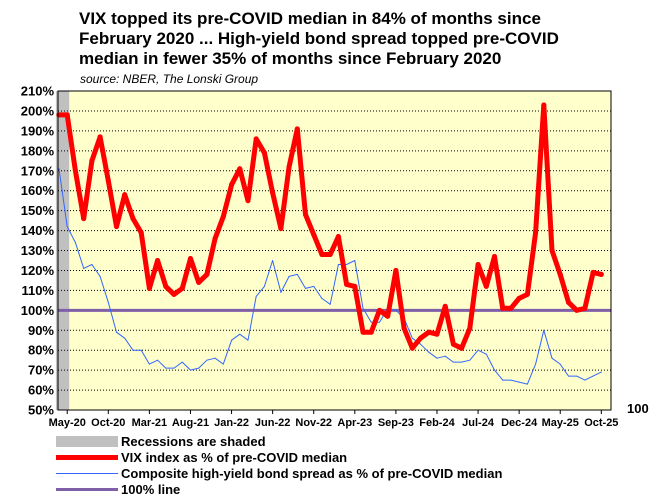 This screenshot has width=670, height=500. What do you see at coordinates (519, 423) in the screenshot?
I see `x-tick-label: Dec-24` at bounding box center [519, 423].